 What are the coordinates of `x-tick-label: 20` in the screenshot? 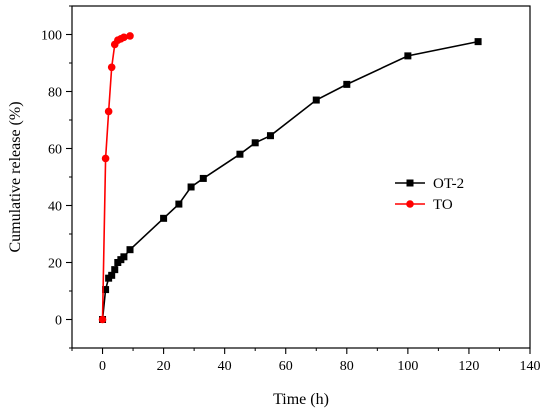 It's located at (164, 366).